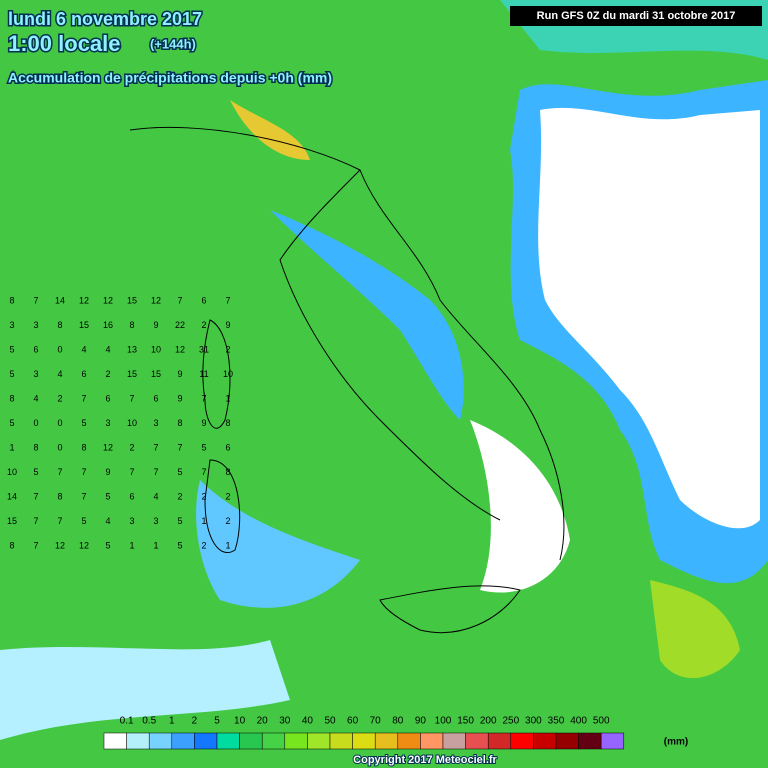 The width and height of the screenshot is (768, 773). Describe the element at coordinates (676, 742) in the screenshot. I see `legend-unit: (mm)` at that location.